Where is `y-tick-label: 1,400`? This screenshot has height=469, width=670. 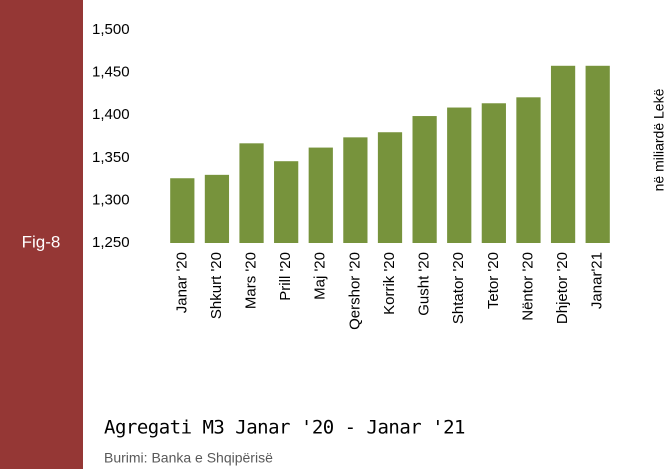 y-tick-label: 1,400 is located at coordinates (111, 114).